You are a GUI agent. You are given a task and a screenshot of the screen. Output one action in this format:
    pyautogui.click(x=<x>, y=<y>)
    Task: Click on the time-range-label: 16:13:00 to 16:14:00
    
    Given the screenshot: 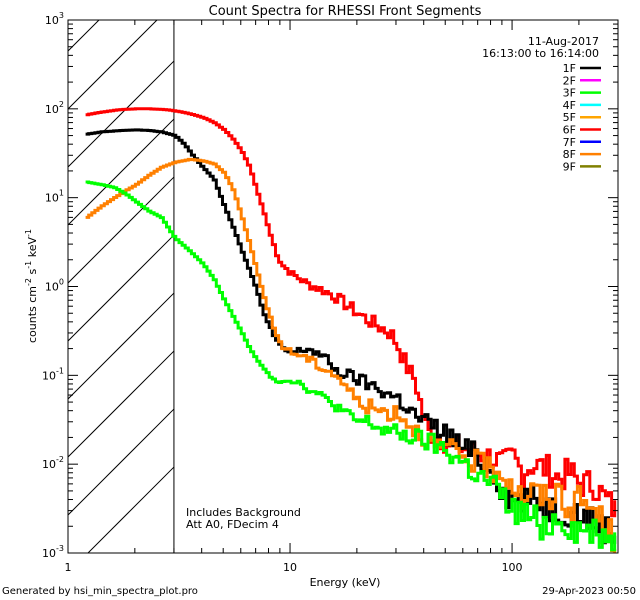 What is the action you would take?
    pyautogui.click(x=540, y=53)
    